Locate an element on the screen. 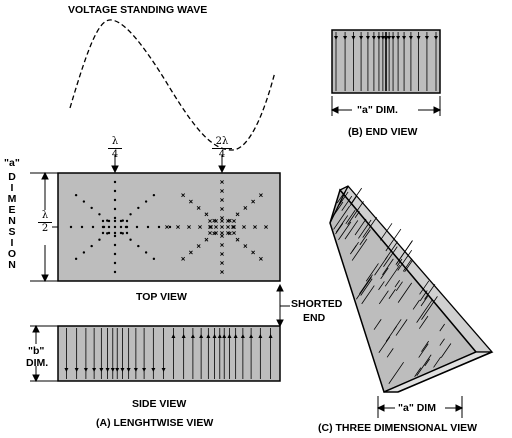 Image resolution: width=512 pixels, height=438 pixels. end-view-caption: (B) END VIEW is located at coordinates (383, 132).